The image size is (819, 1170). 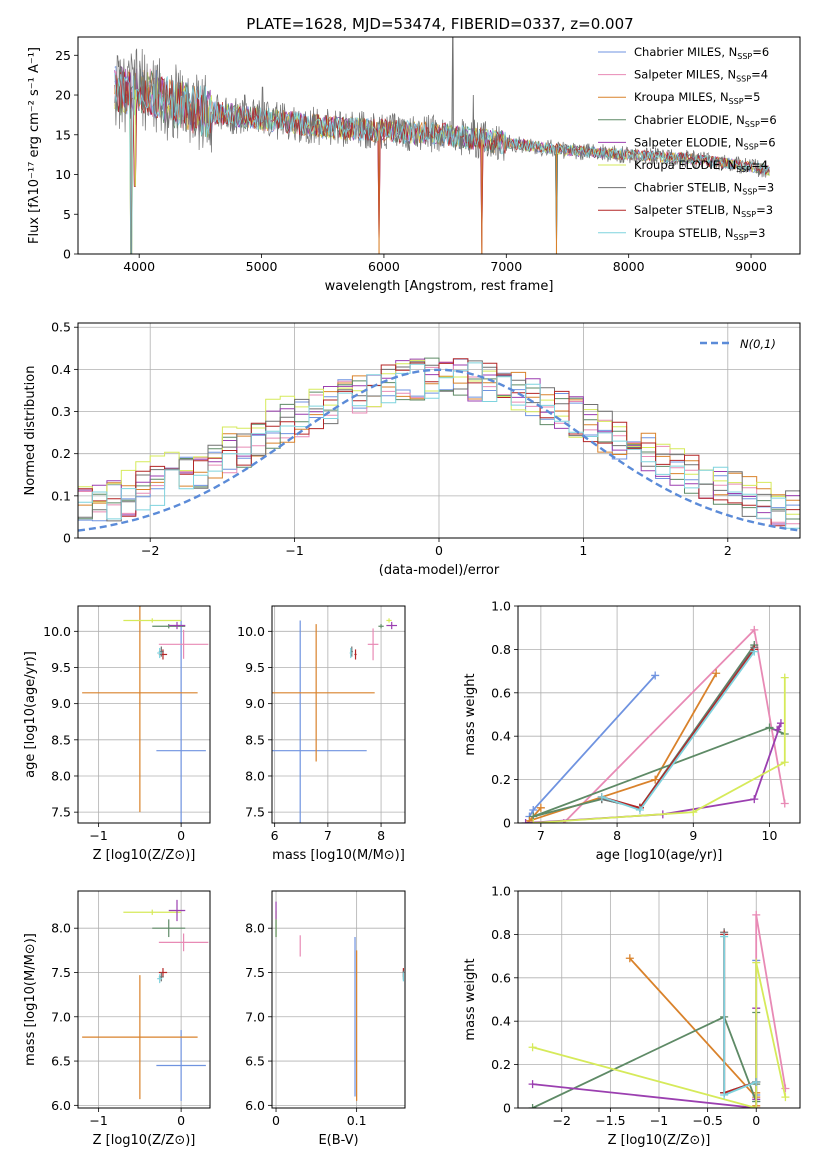 I want to click on y-tick-label: 6.0, so click(x=61, y=1105).